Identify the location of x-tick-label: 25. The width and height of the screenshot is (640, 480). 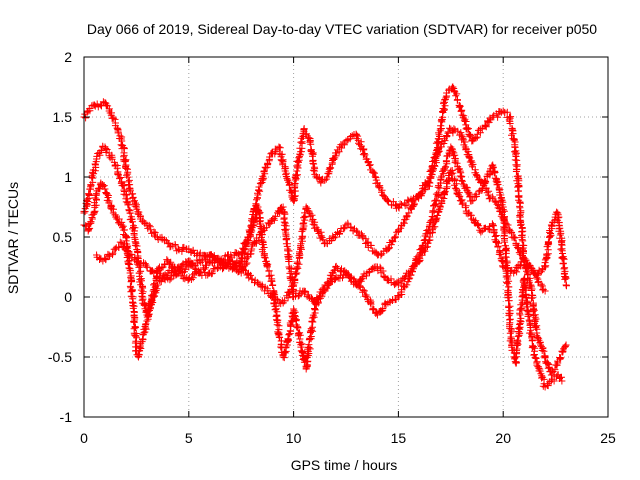
(608, 438).